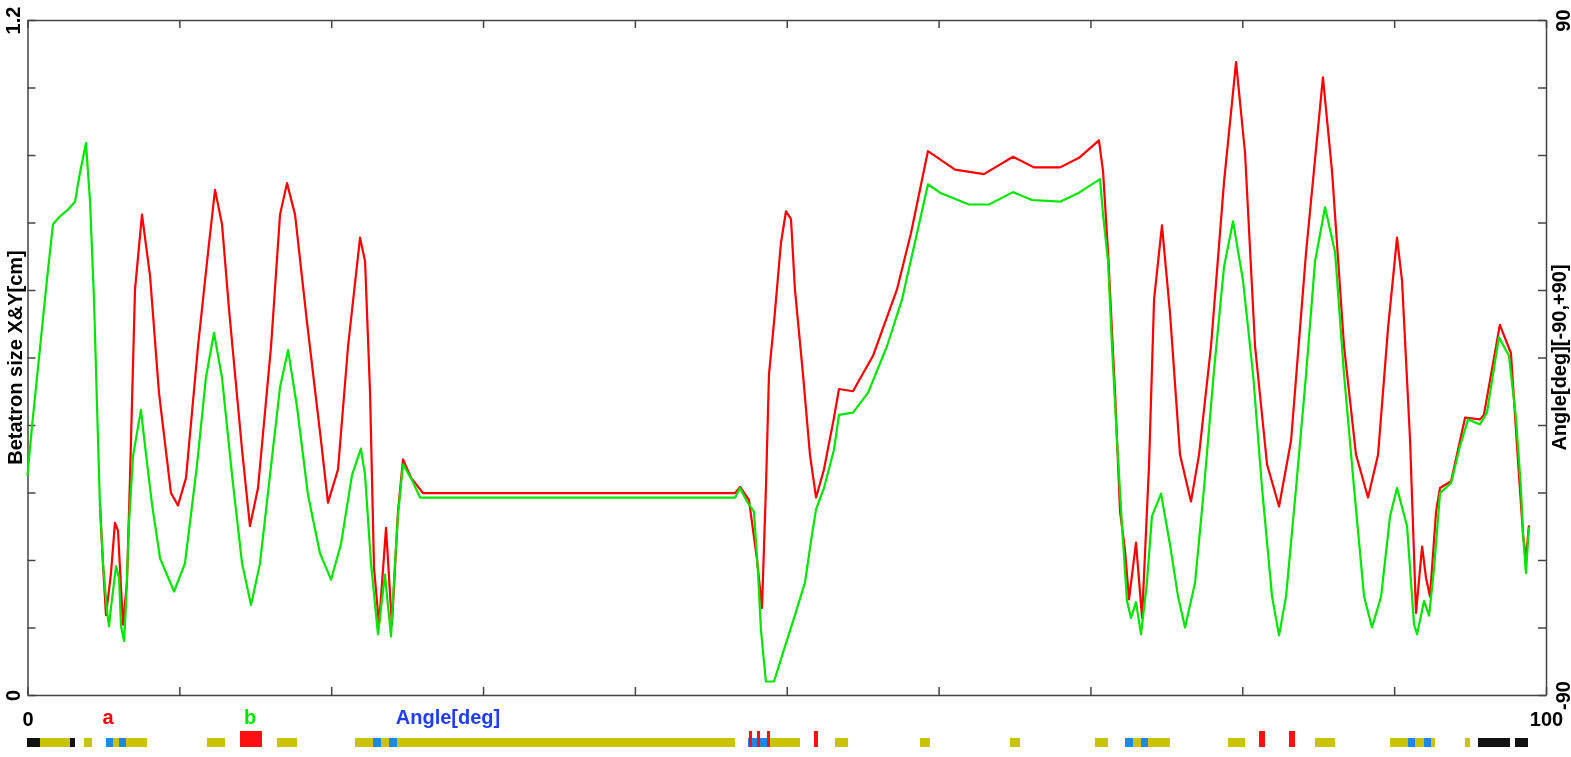 The width and height of the screenshot is (1571, 757). Describe the element at coordinates (1561, 20) in the screenshot. I see `y2-tick-label: 90` at that location.